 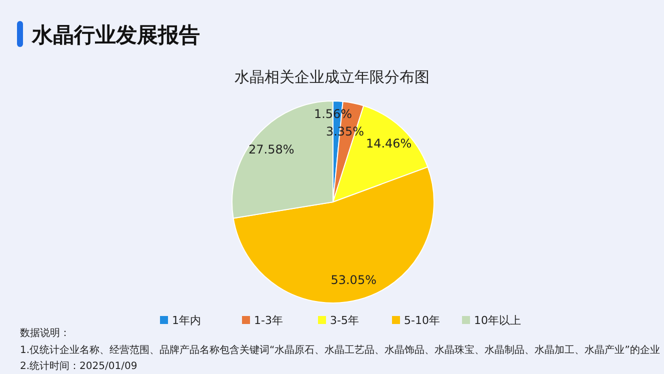 I want to click on data-label: 14.46%, so click(x=389, y=143).